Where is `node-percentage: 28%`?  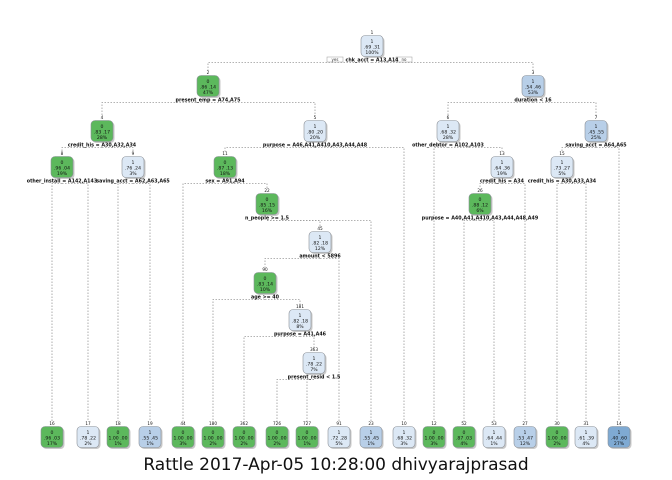
node-percentage: 28% is located at coordinates (102, 138).